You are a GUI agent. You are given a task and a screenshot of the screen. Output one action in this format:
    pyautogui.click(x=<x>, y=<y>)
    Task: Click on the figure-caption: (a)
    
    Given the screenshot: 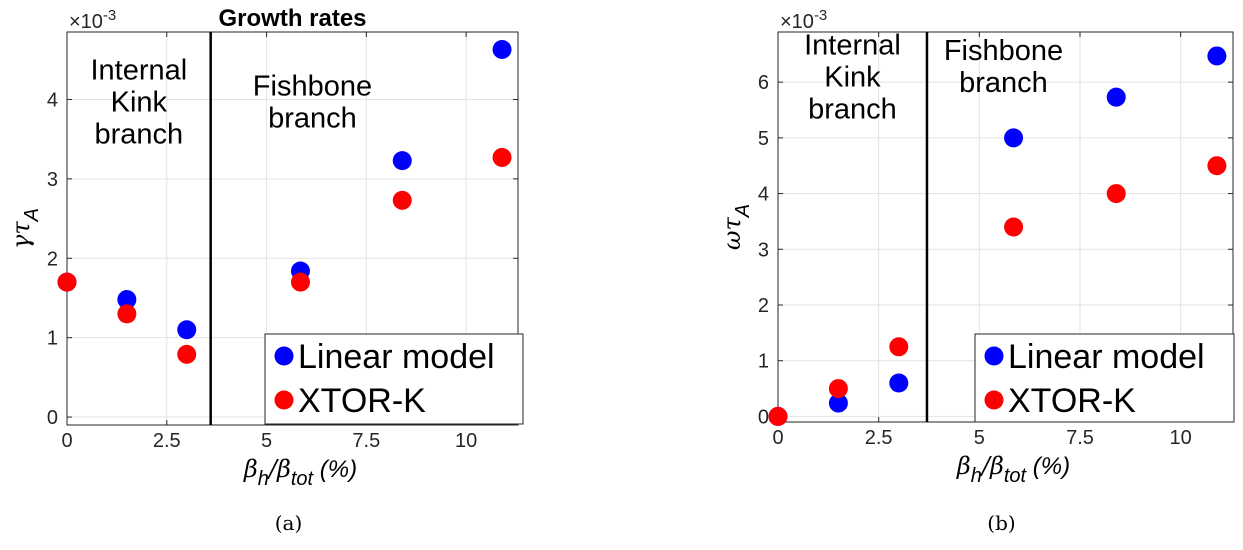 What is the action you would take?
    pyautogui.click(x=289, y=523)
    